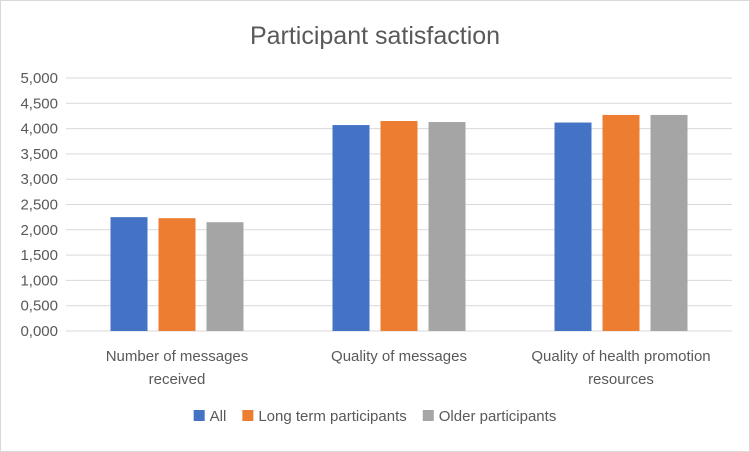  What do you see at coordinates (39, 154) in the screenshot?
I see `y-tick-label: 3,500` at bounding box center [39, 154].